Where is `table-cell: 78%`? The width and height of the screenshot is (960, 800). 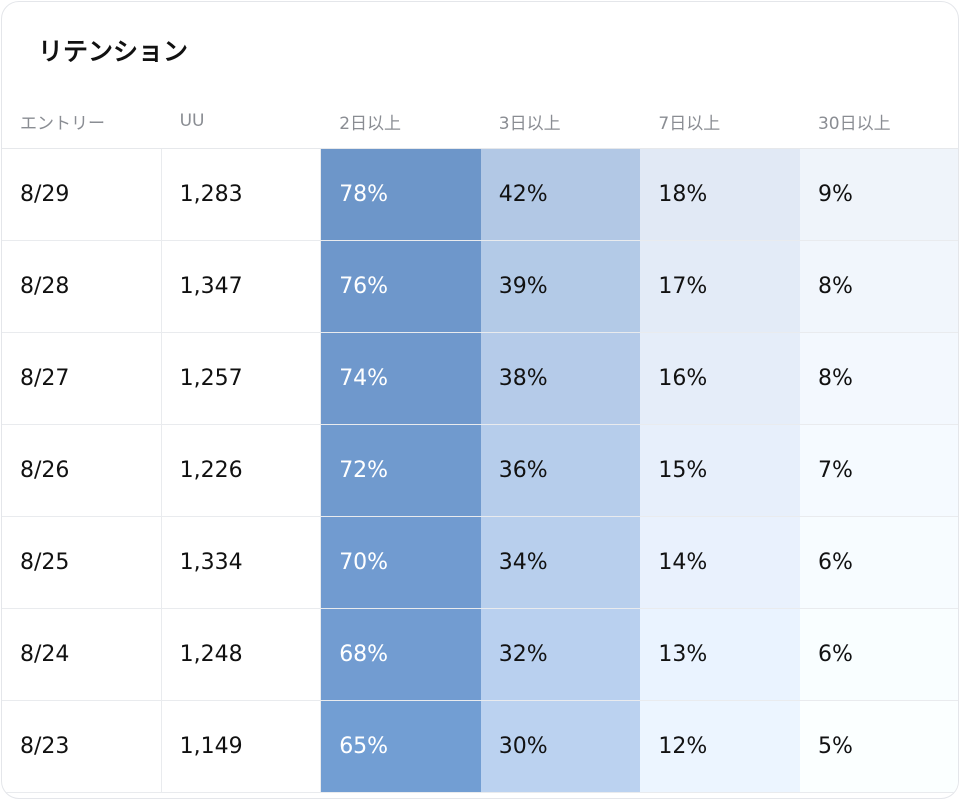 table-cell: 78% is located at coordinates (401, 194).